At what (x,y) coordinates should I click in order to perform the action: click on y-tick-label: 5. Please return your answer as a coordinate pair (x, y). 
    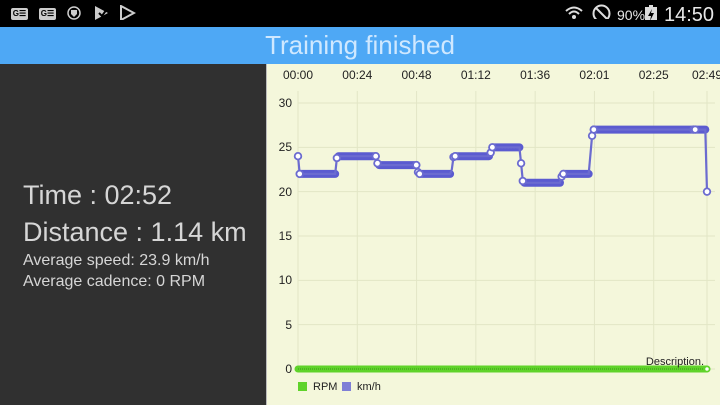
    Looking at the image, I should click on (288, 324).